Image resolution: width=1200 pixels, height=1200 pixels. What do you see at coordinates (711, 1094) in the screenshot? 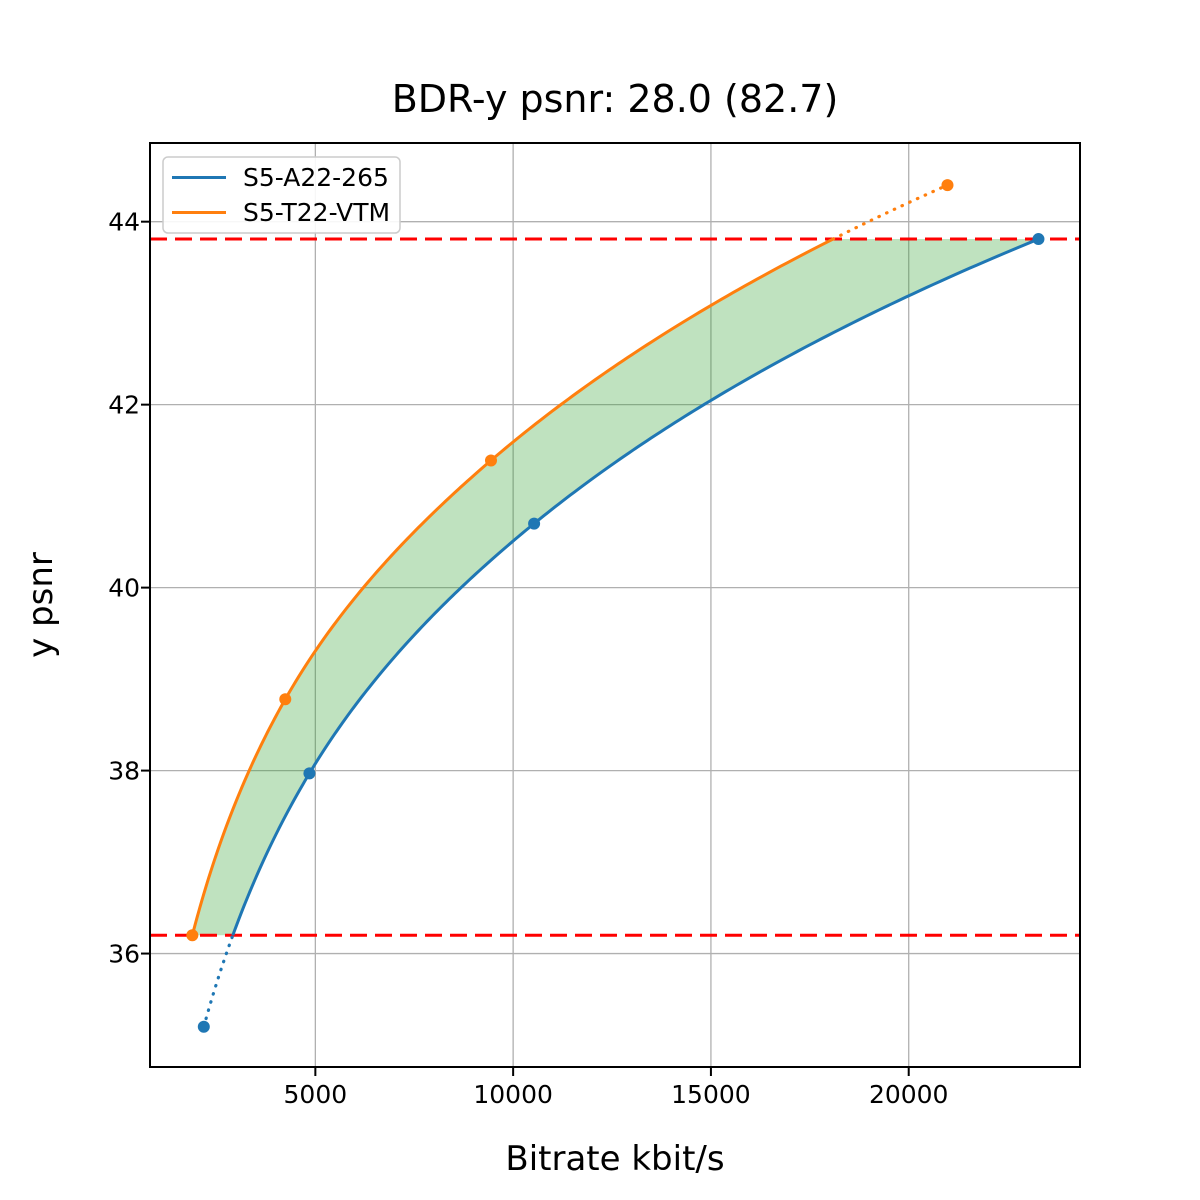
I see `x-tick-label: 15000` at bounding box center [711, 1094].